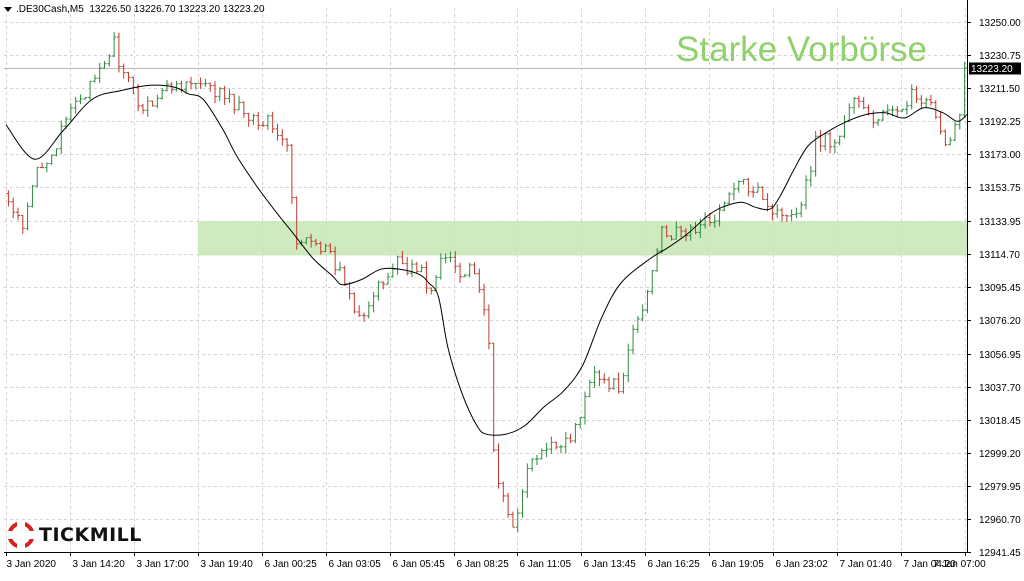 The height and width of the screenshot is (581, 1024). What do you see at coordinates (738, 564) in the screenshot?
I see `x-tick-label: 6 Jan 19:05` at bounding box center [738, 564].